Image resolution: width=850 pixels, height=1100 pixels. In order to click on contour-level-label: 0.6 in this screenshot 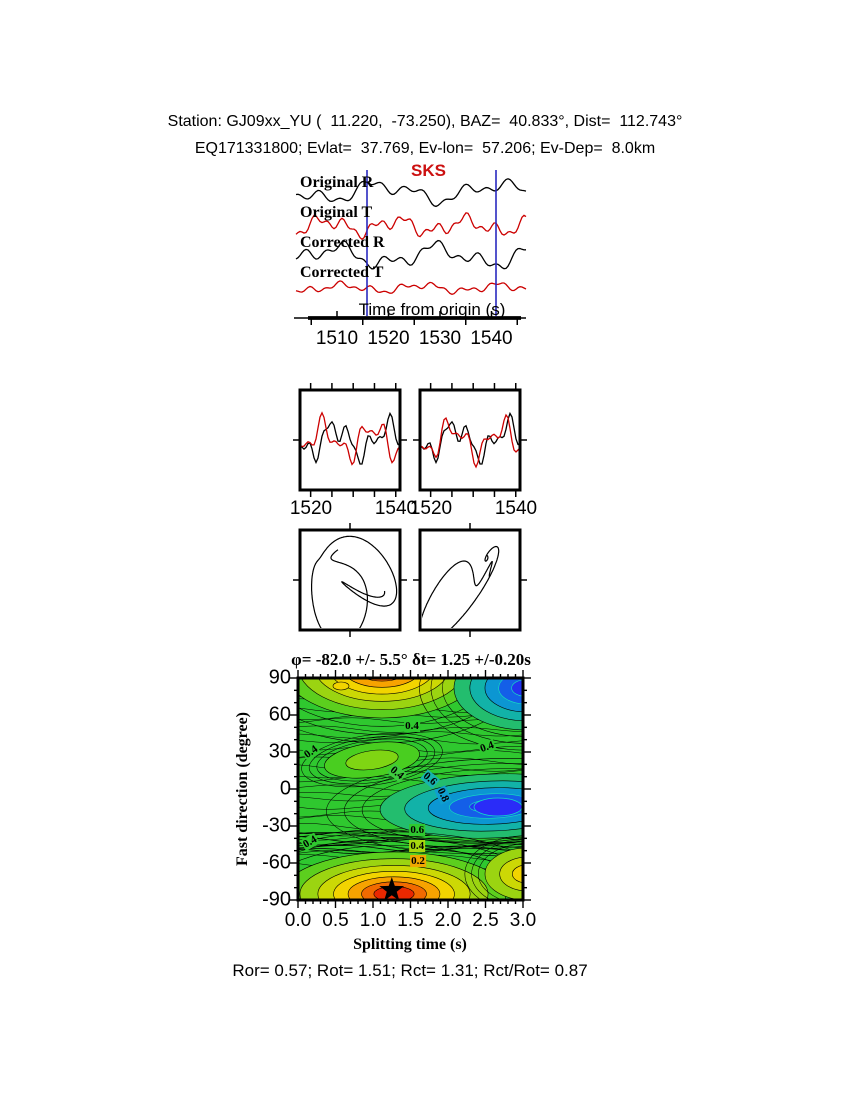, I will do `click(417, 829)`.